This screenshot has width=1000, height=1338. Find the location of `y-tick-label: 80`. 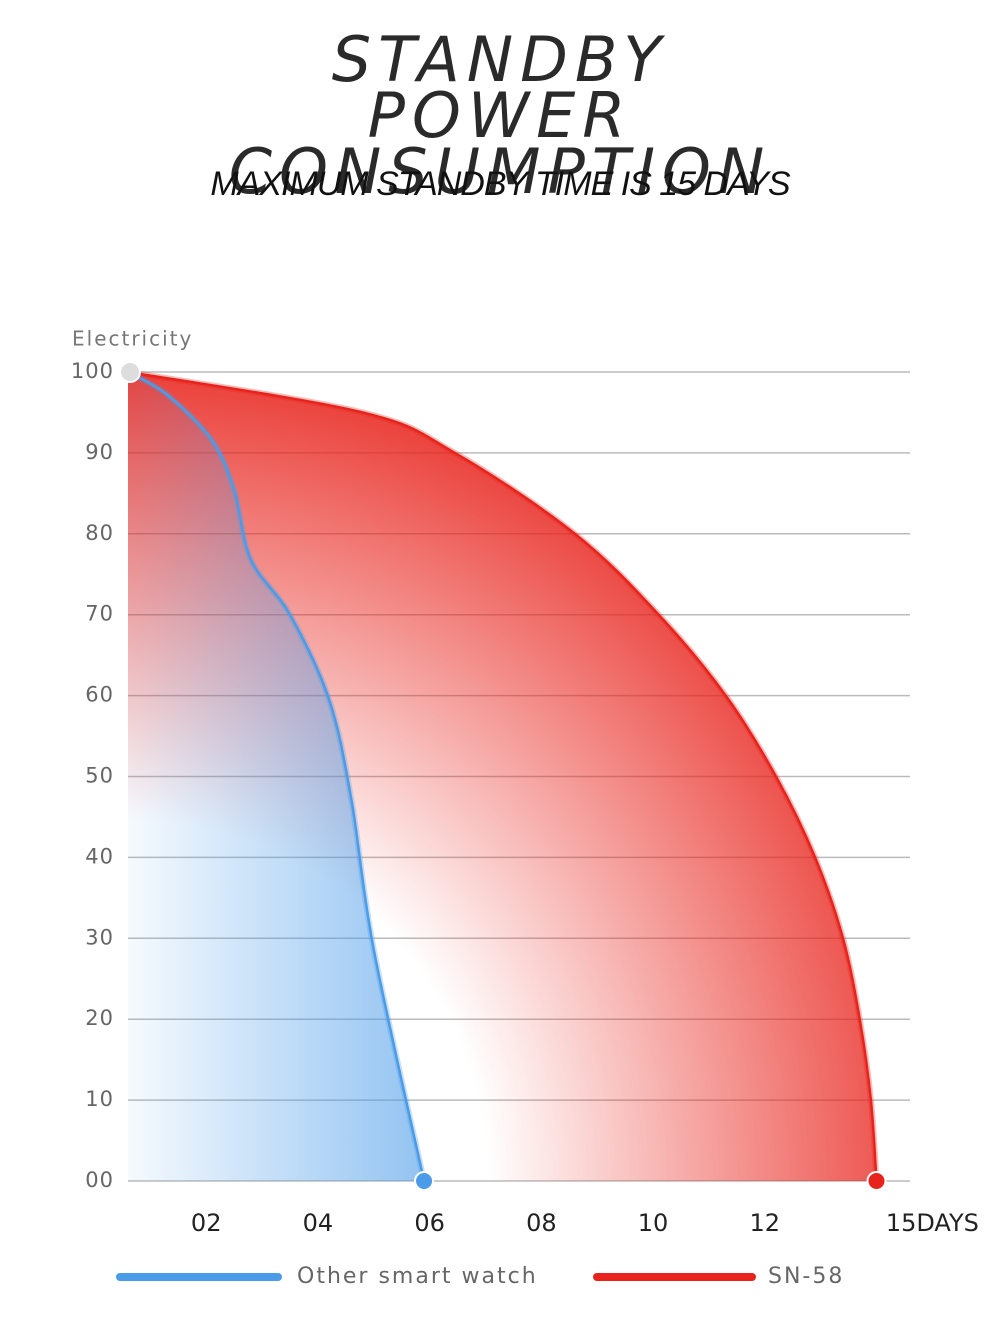

y-tick-label: 80 is located at coordinates (99, 533).